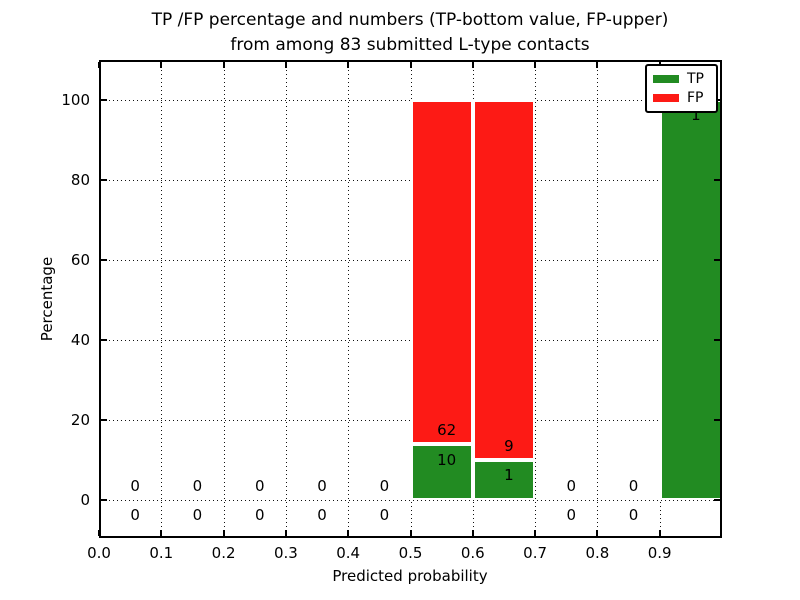 The image size is (800, 600). I want to click on x-tick-label: 0.0, so click(99, 553).